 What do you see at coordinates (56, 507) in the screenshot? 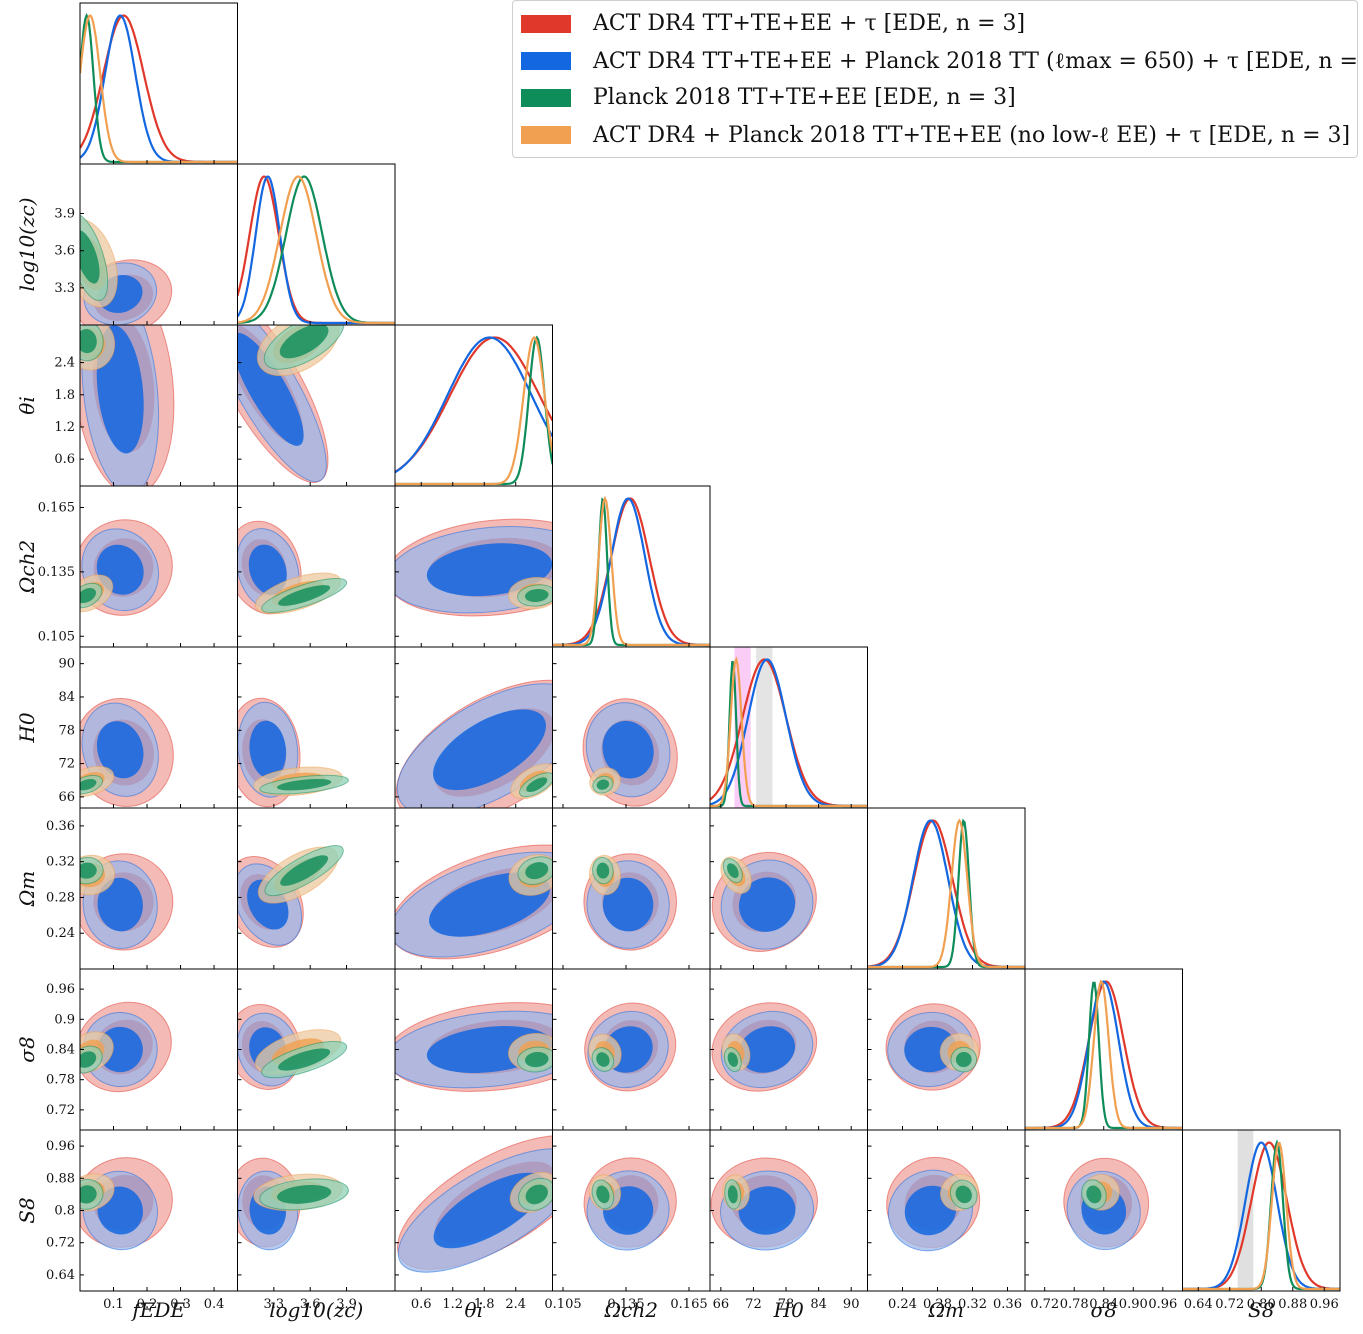
I see `y-tick-label: 0.165` at bounding box center [56, 507].